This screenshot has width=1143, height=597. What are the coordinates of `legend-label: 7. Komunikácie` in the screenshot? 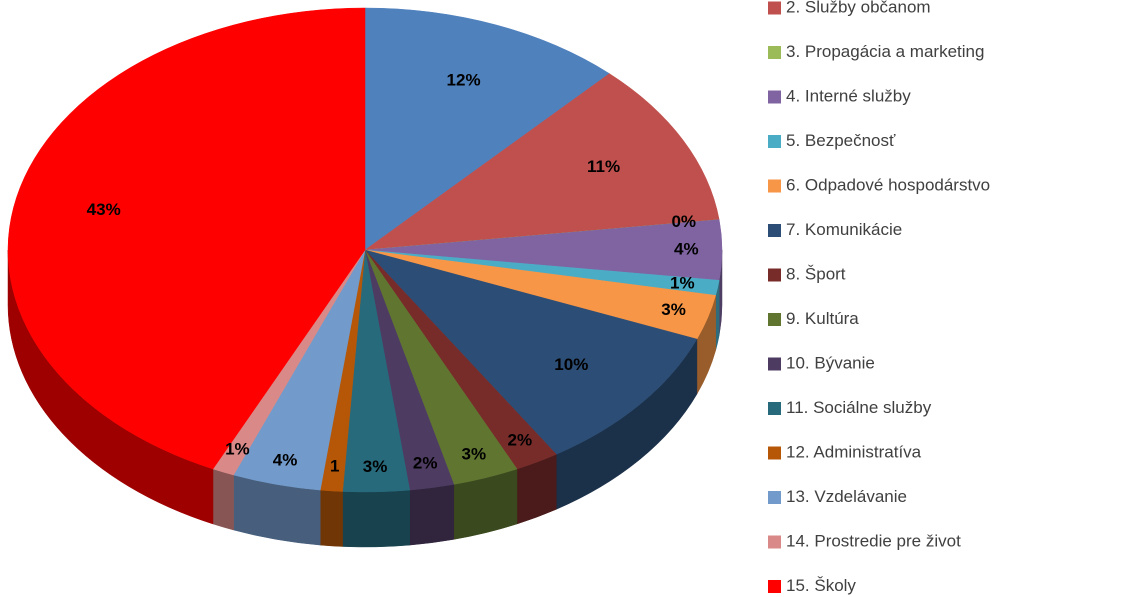 It's located at (844, 229).